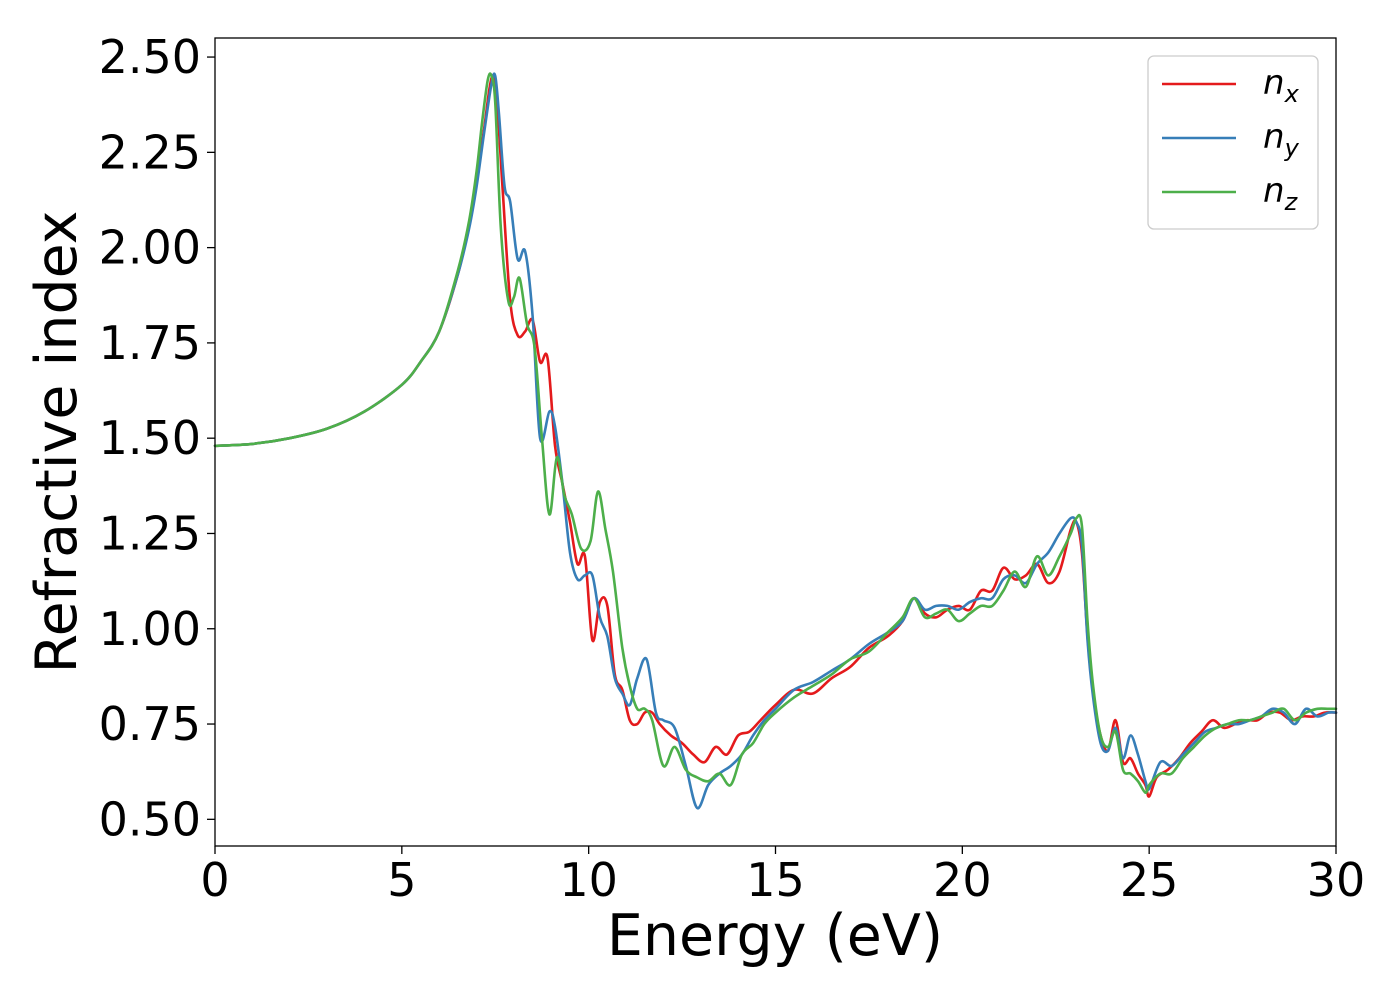  I want to click on y-tick-label: 2.50, so click(150, 57).